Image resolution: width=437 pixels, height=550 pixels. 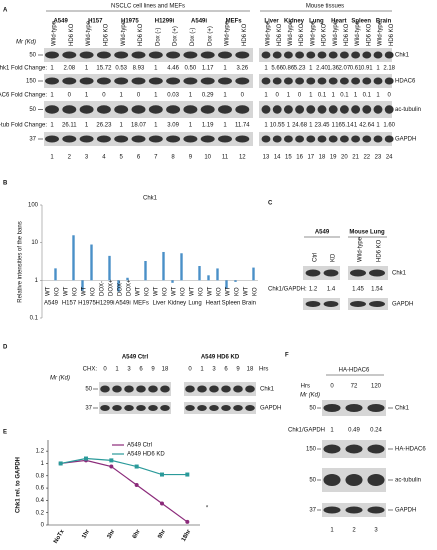 I want to click on blot-label: HA-HDAC6, so click(x=410, y=450).